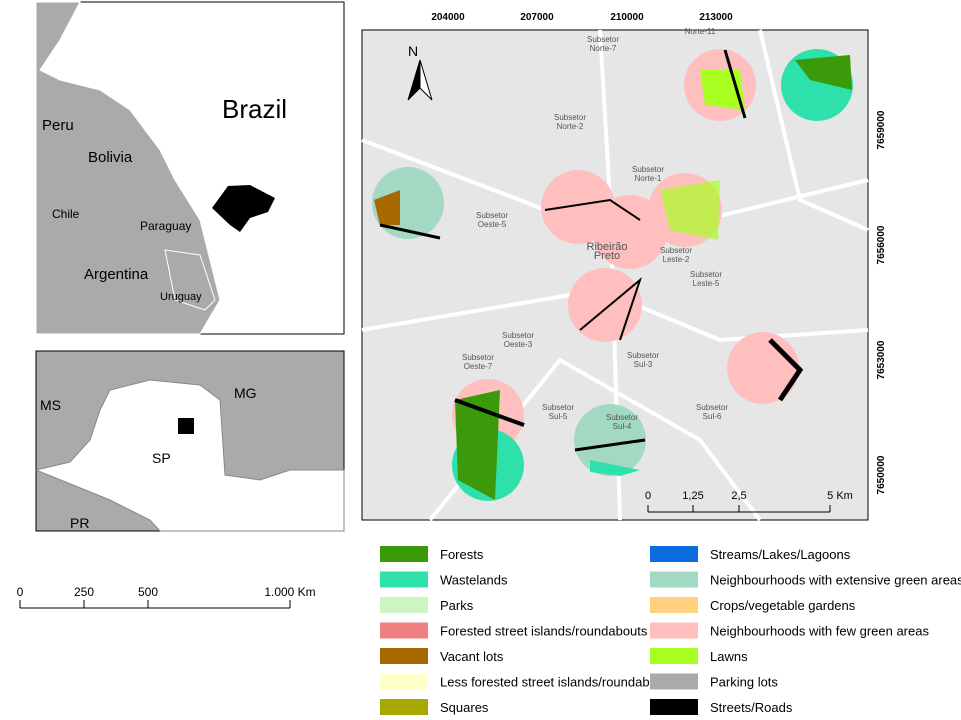 Image resolution: width=961 pixels, height=720 pixels. I want to click on scale-label: 5 Km, so click(840, 496).